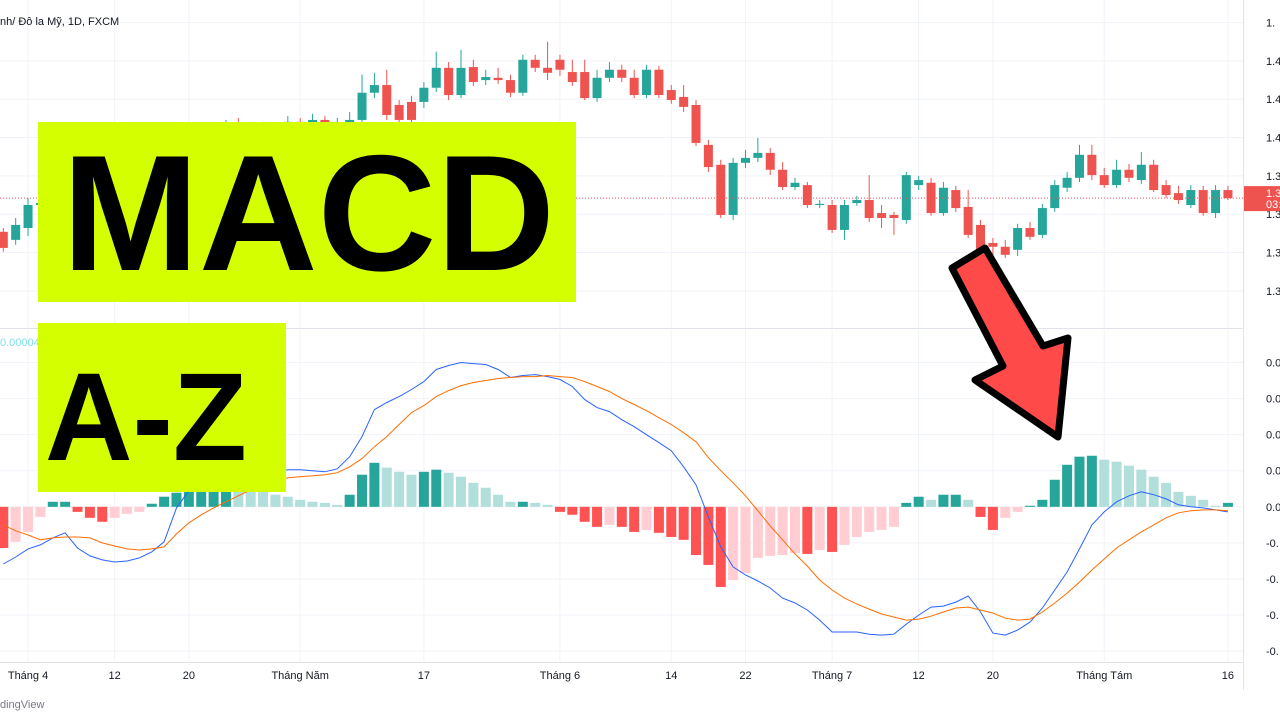 Image resolution: width=1280 pixels, height=720 pixels. Describe the element at coordinates (22, 705) in the screenshot. I see `footer-brand: dingView` at that location.